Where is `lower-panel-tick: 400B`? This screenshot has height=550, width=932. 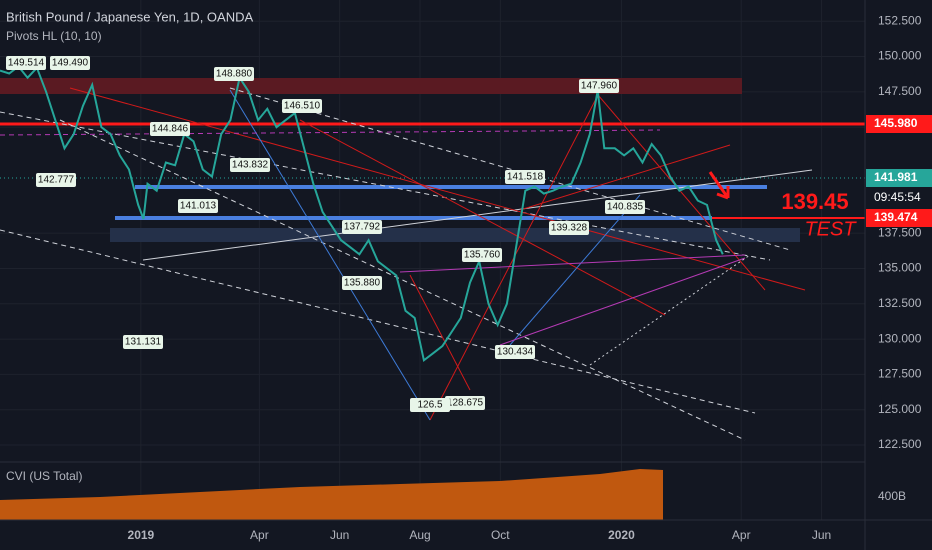 lower-panel-tick: 400B is located at coordinates (892, 496).